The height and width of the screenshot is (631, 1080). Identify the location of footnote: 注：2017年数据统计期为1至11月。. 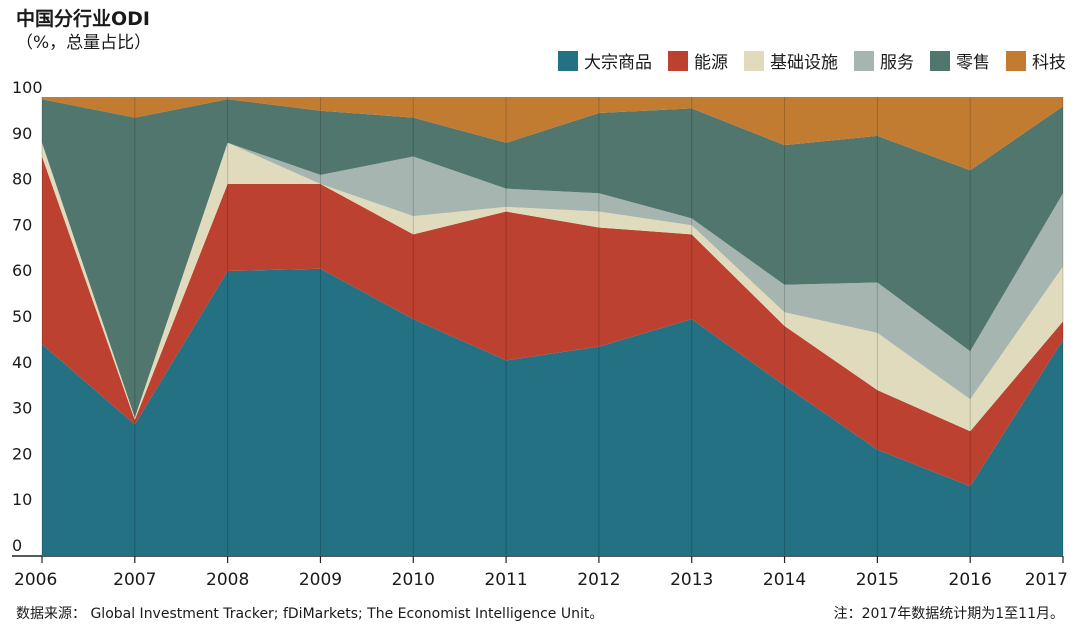
(948, 614).